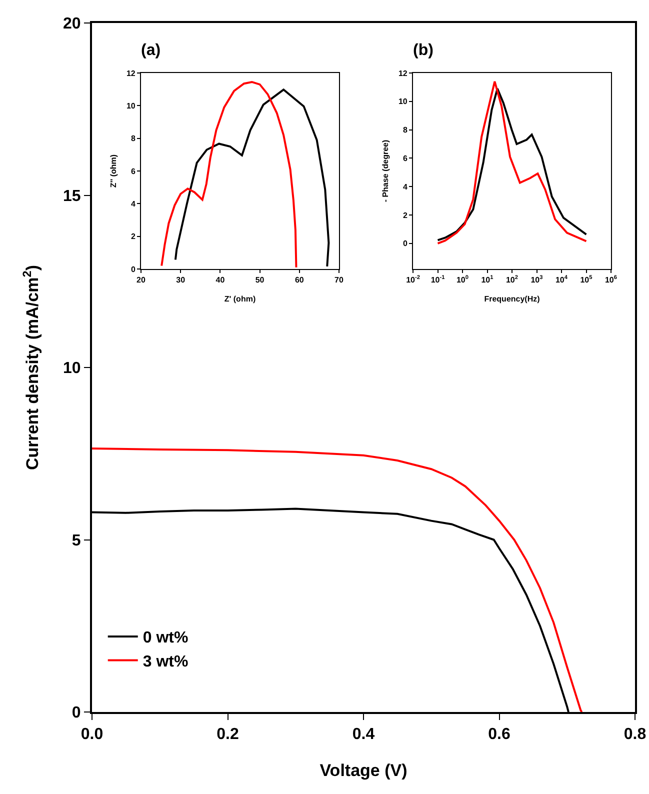 The height and width of the screenshot is (794, 649). I want to click on y-tick-label: 20, so click(72, 24).